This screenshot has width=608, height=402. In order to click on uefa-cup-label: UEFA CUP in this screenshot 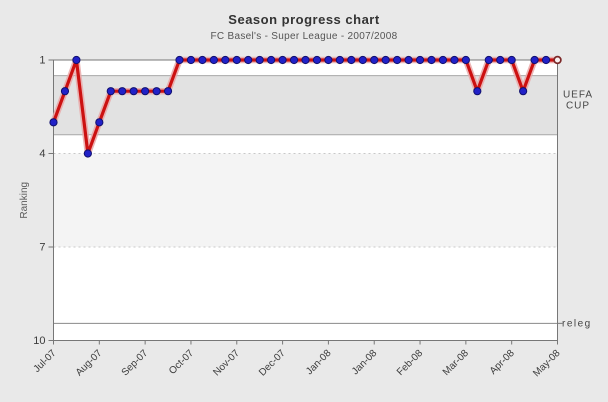, I will do `click(578, 100)`.